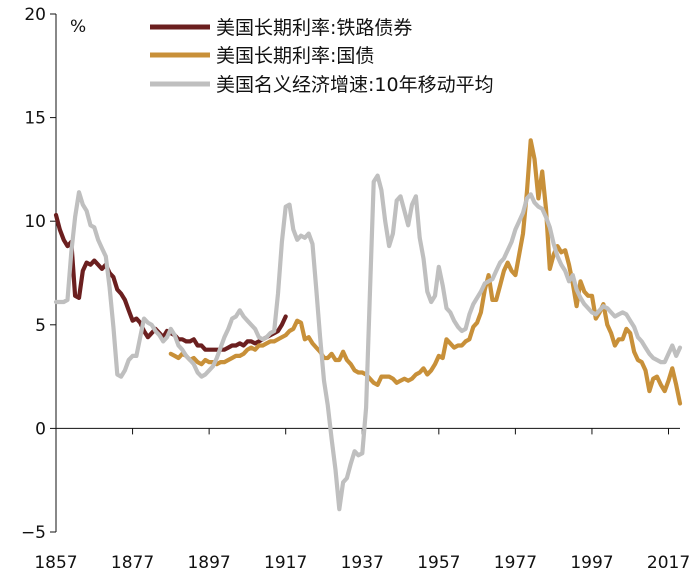 Image resolution: width=700 pixels, height=579 pixels. I want to click on y-tick-label: 5, so click(40, 326).